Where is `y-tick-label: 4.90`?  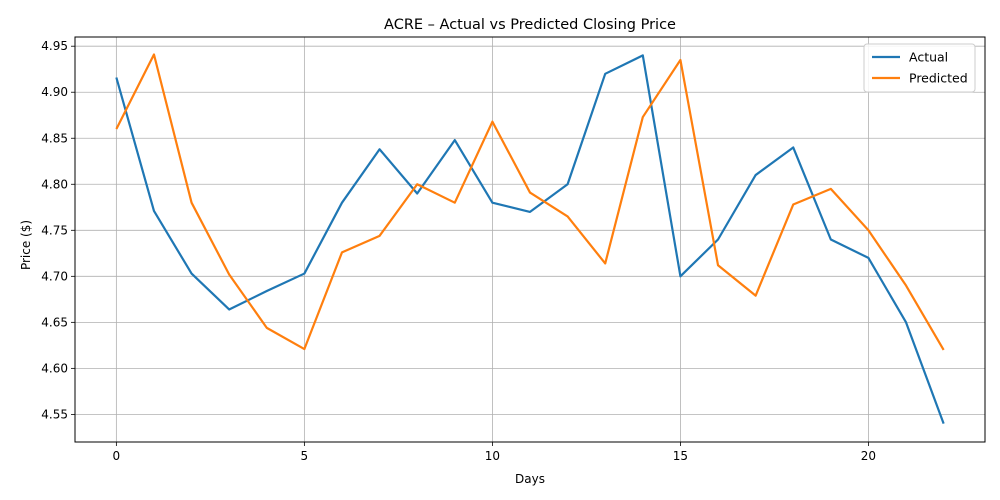
y-tick-label: 4.90 is located at coordinates (54, 92).